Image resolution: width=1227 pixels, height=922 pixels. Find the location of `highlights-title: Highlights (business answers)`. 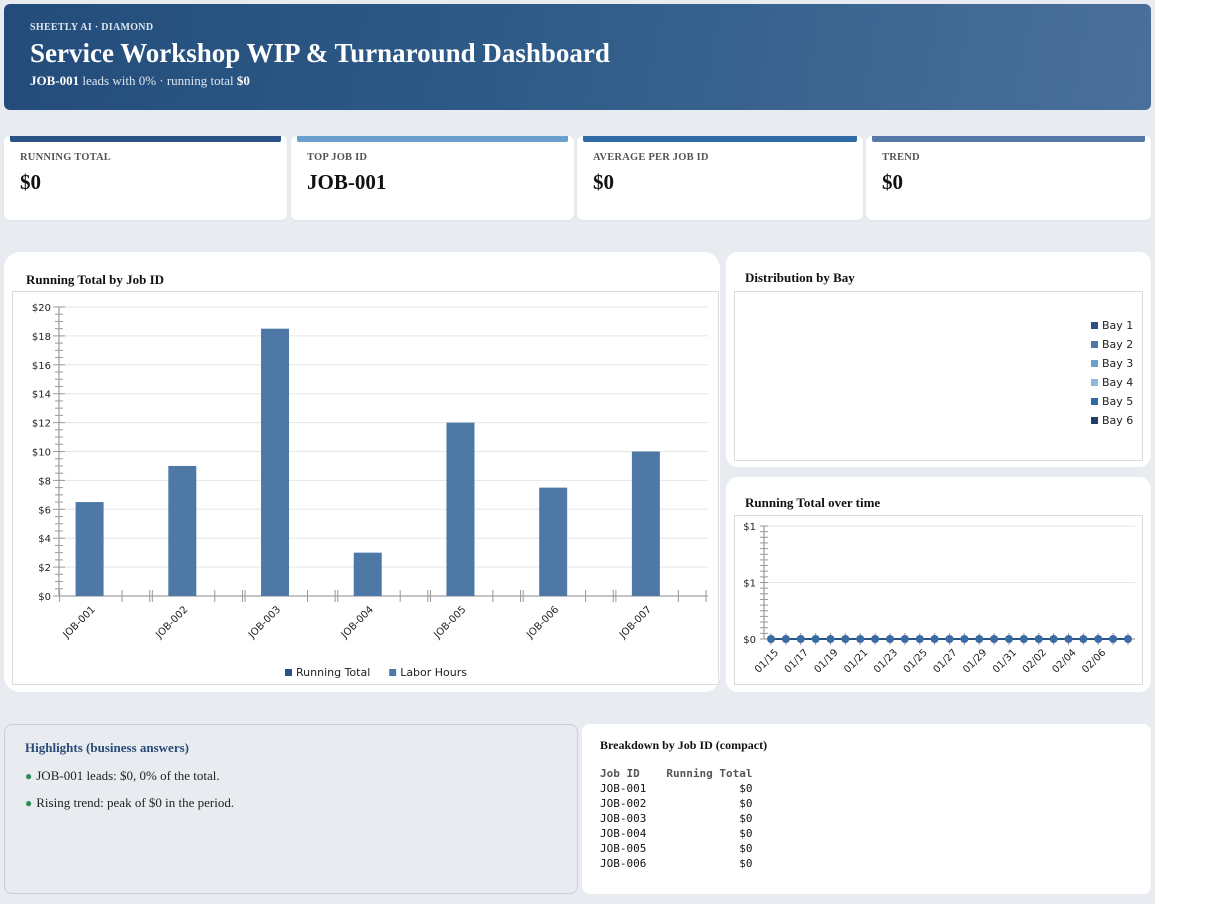

highlights-title: Highlights (business answers) is located at coordinates (107, 747).